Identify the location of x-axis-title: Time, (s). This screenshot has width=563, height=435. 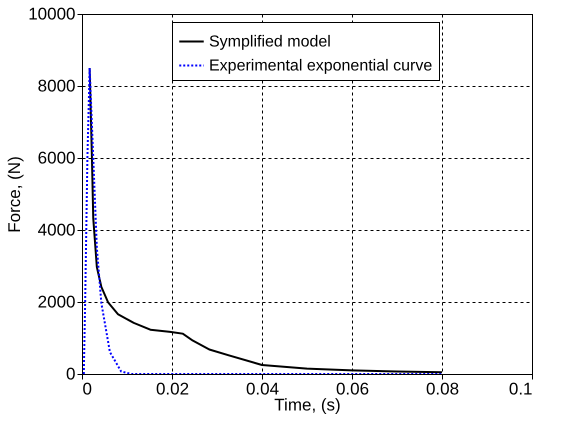
(307, 405).